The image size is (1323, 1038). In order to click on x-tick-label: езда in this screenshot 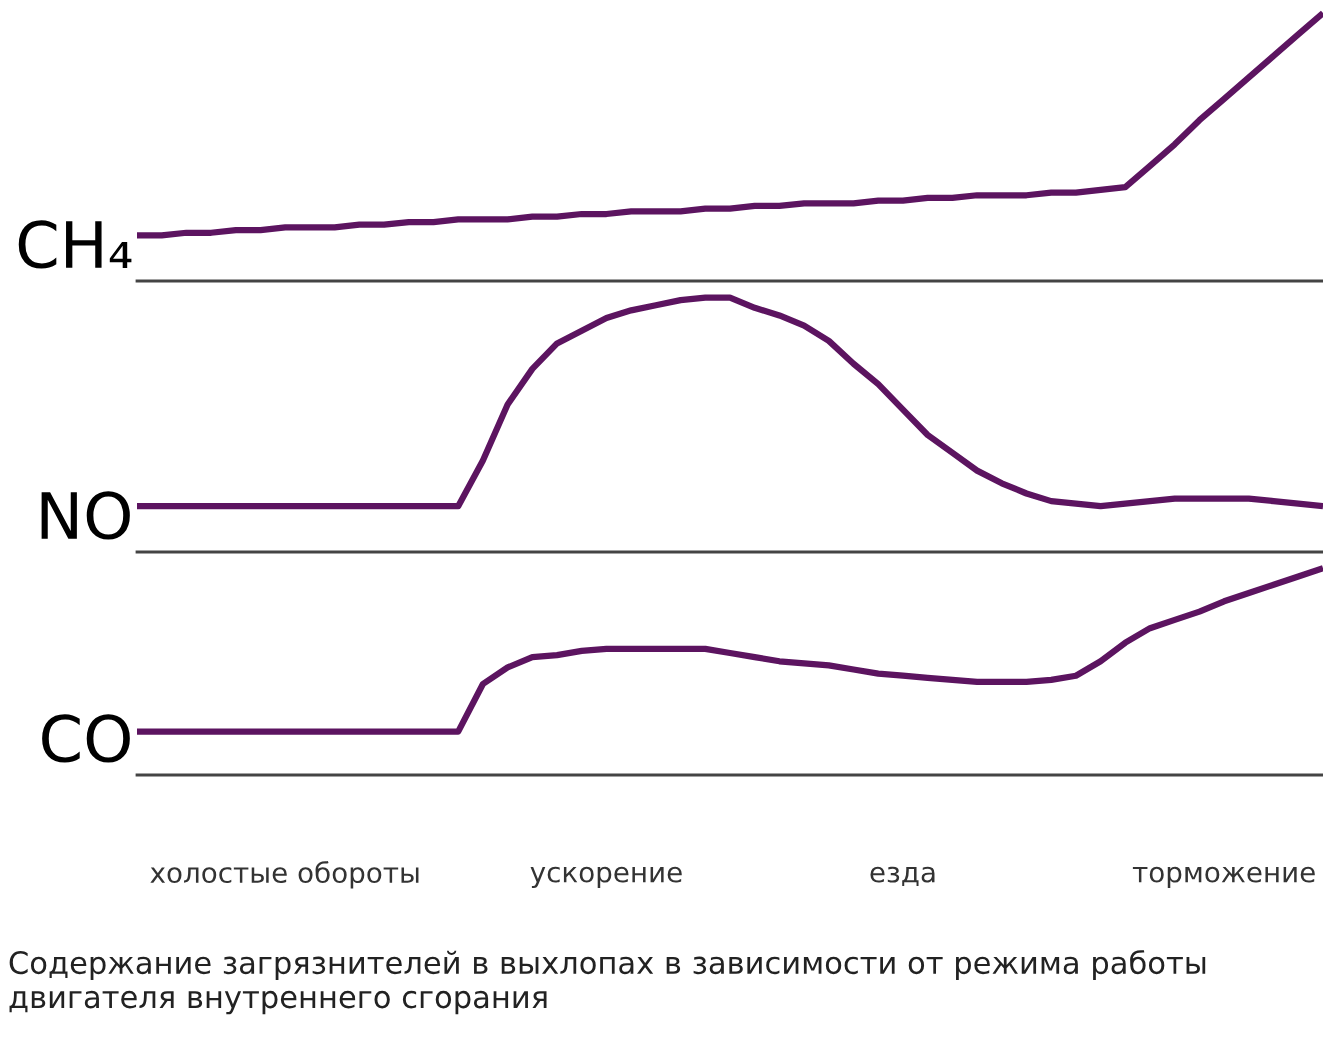, I will do `click(902, 876)`.